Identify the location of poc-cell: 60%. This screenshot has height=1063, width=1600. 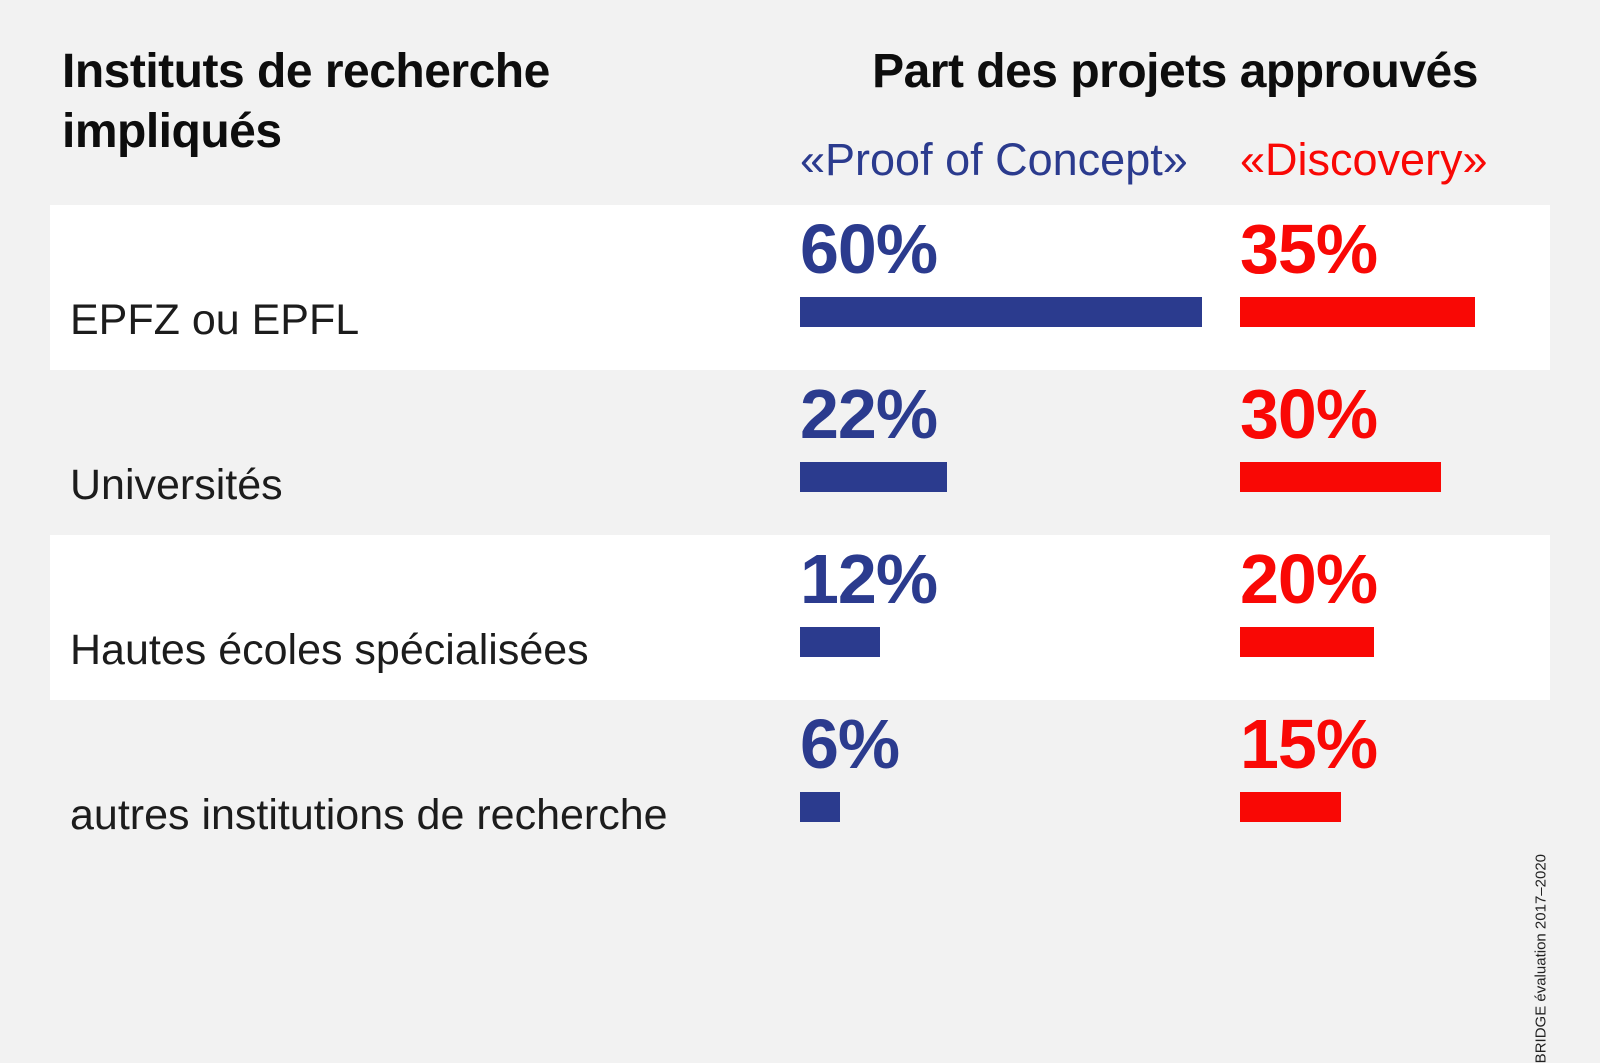
(1020, 287).